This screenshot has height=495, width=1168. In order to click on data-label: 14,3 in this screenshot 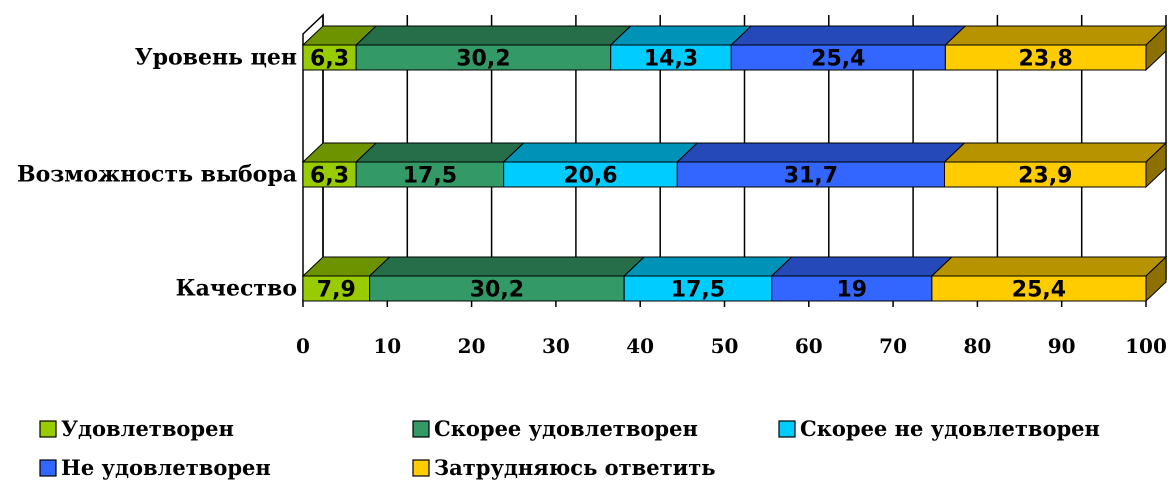, I will do `click(671, 59)`.